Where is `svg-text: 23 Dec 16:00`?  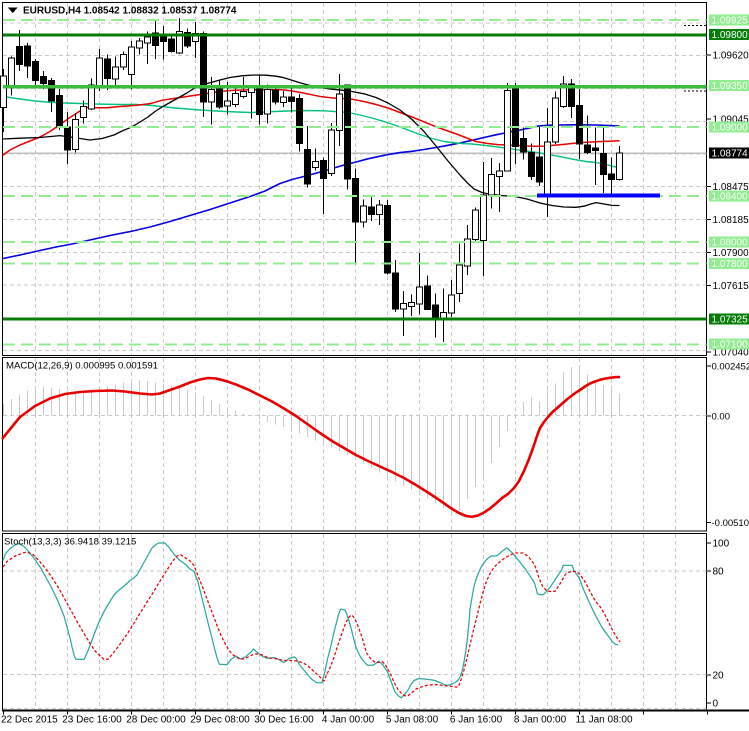
svg-text: 23 Dec 16:00 is located at coordinates (92, 720).